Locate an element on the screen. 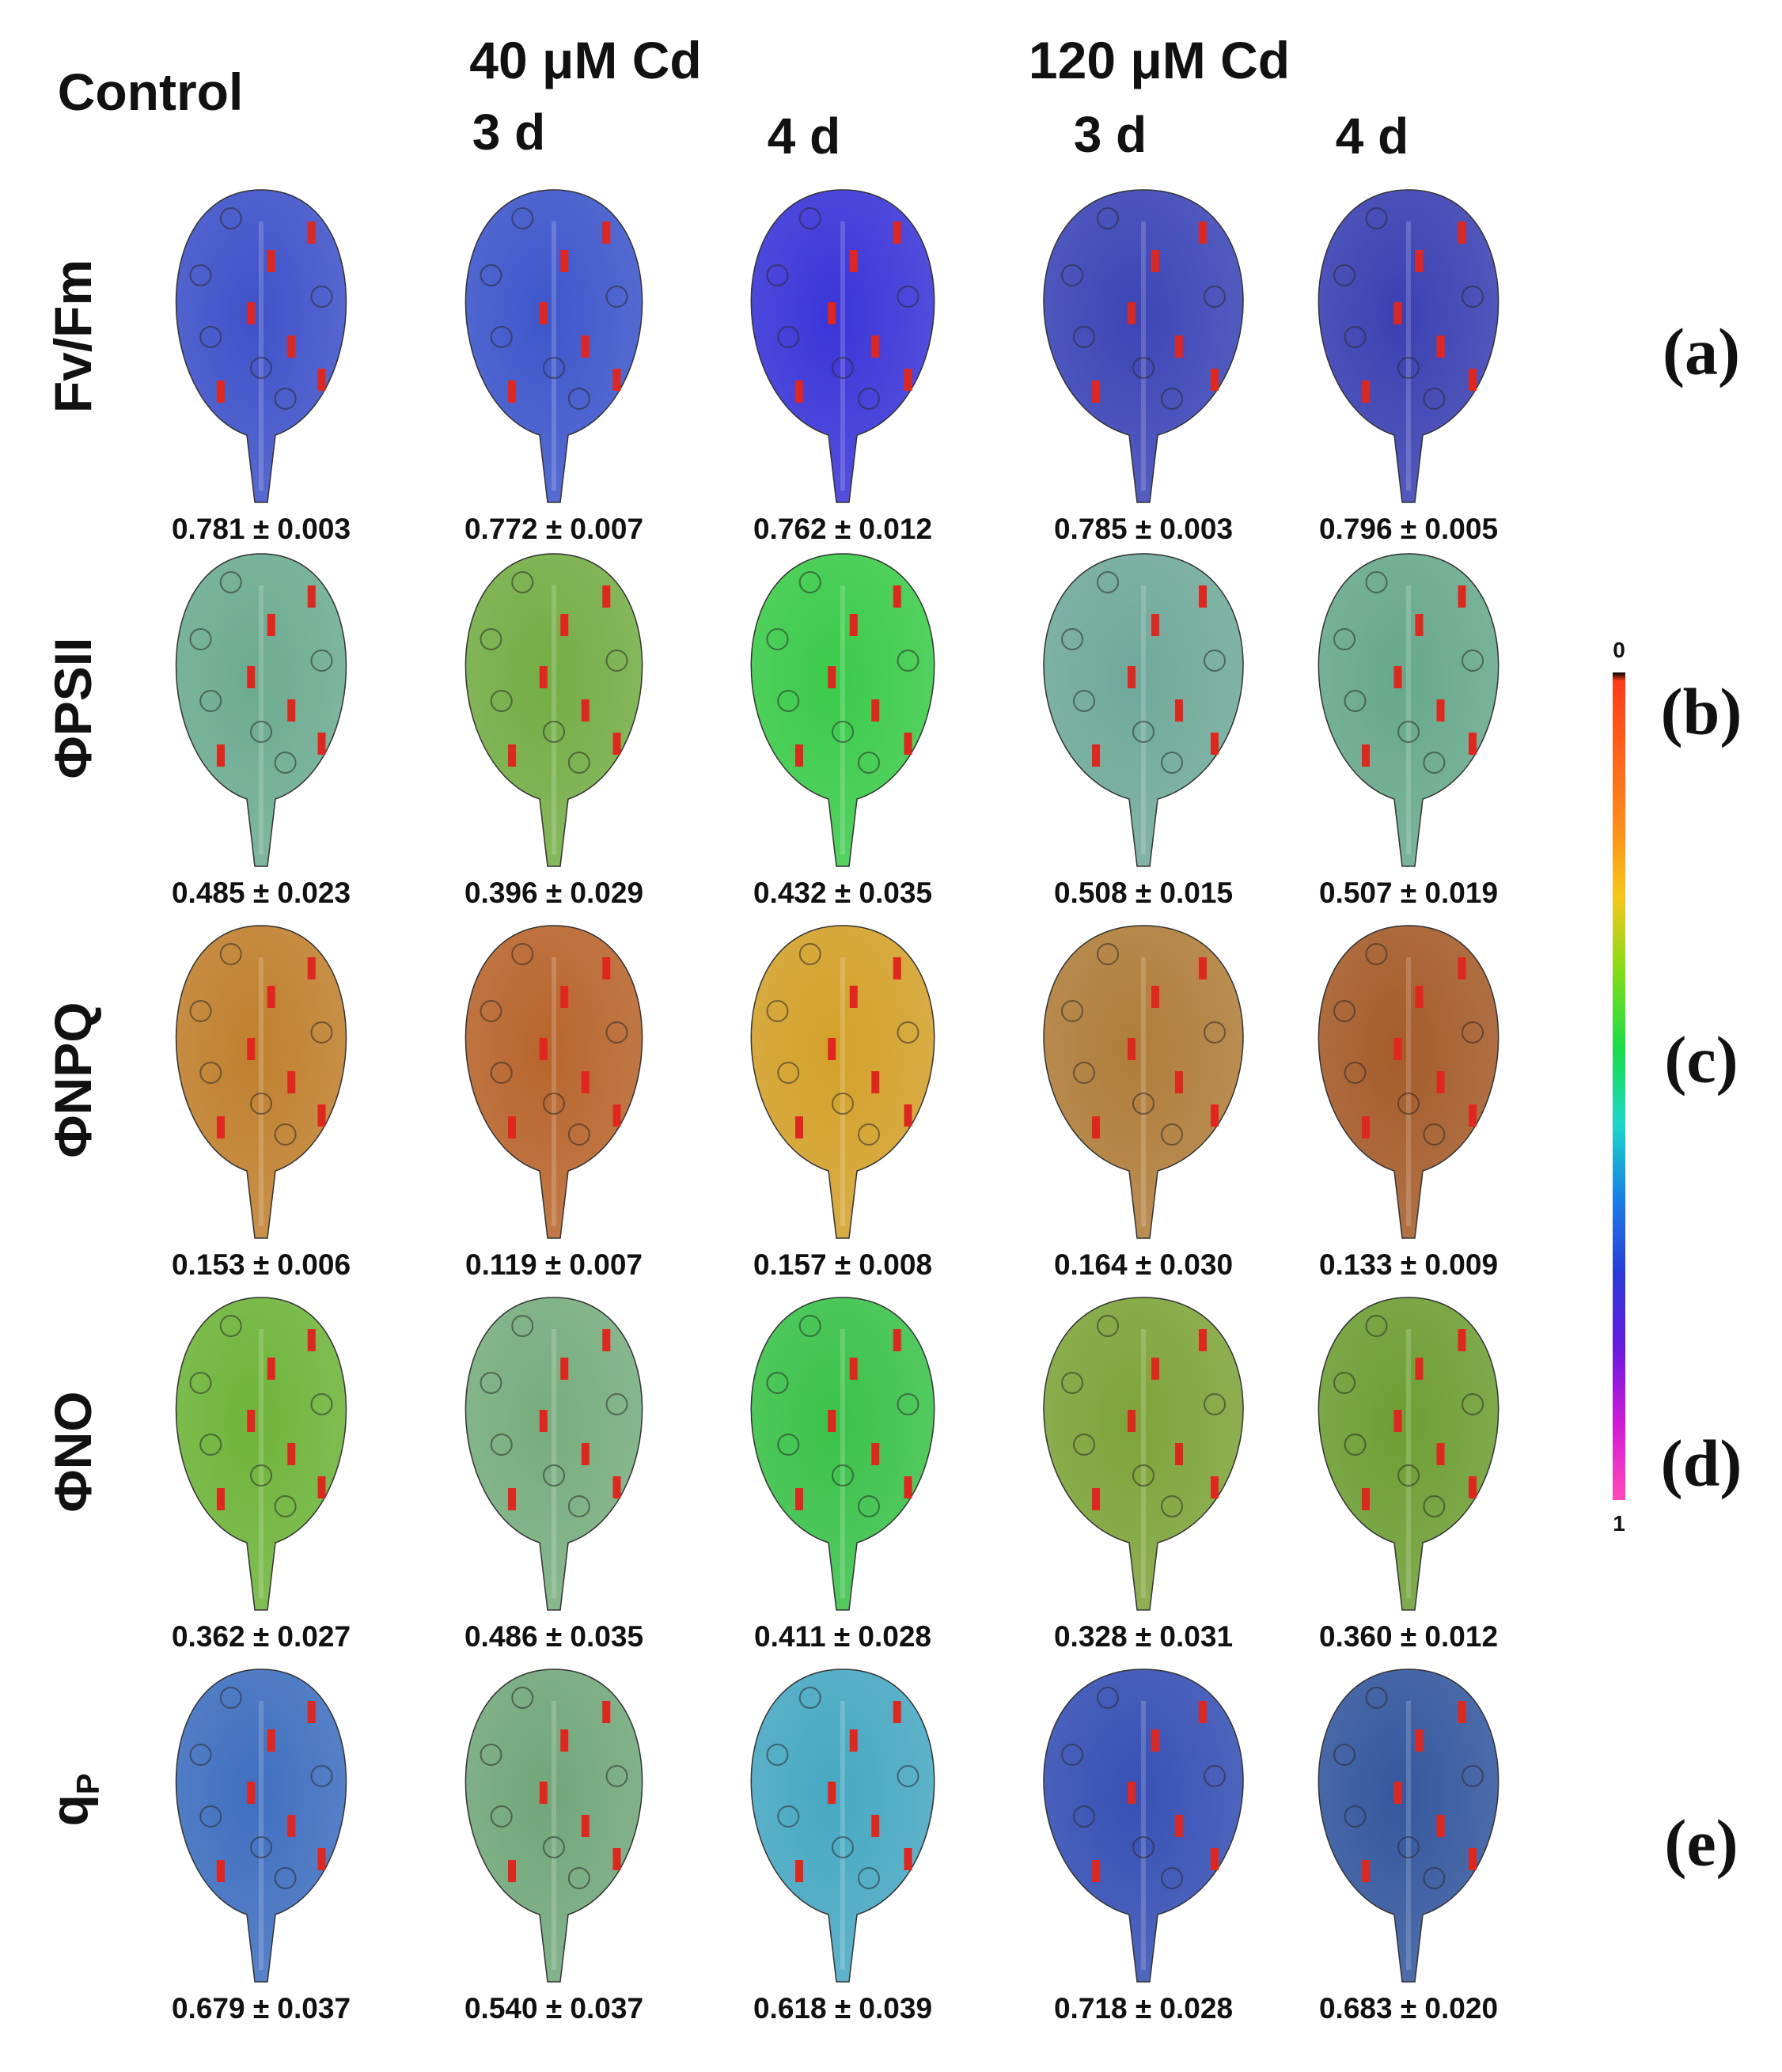 The height and width of the screenshot is (2072, 1782). value-phipsii-40uM-4d: 0.432 ± 0.035 is located at coordinates (843, 893).